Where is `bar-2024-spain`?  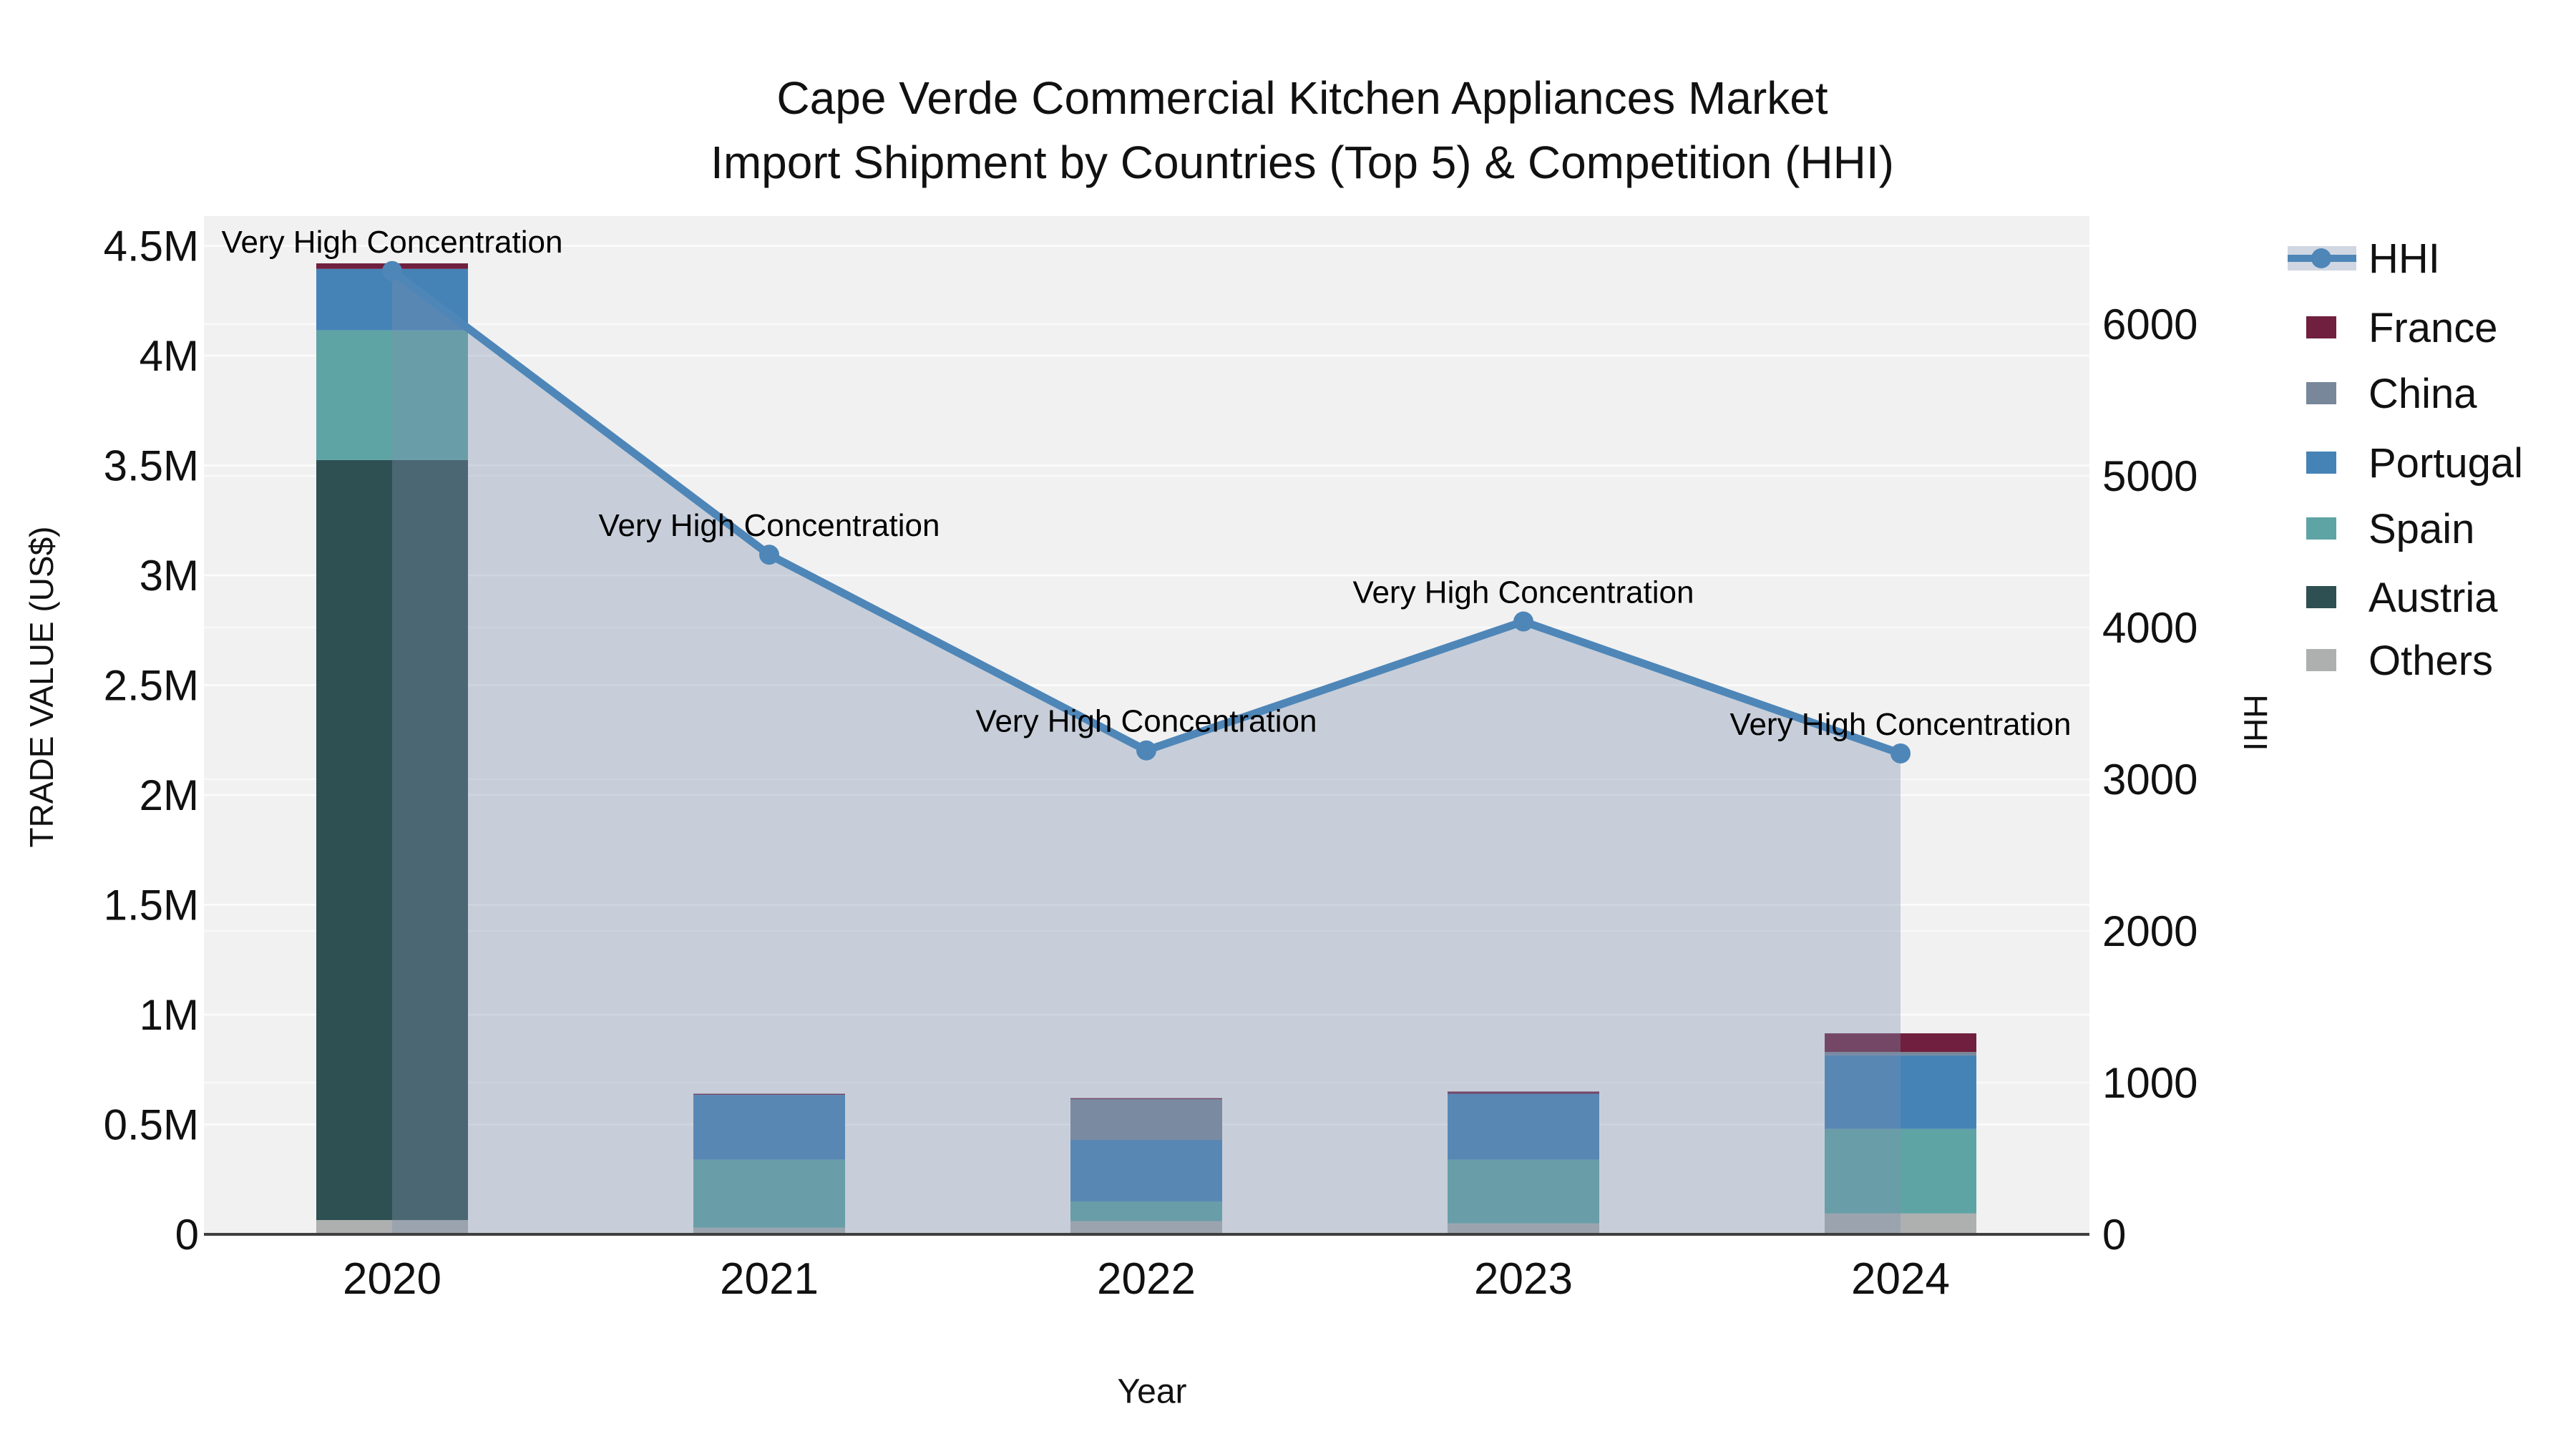 bar-2024-spain is located at coordinates (1900, 1171).